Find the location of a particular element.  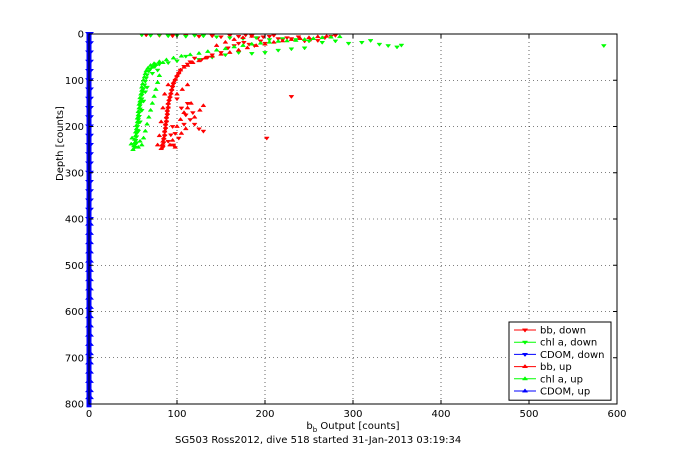

x-tick-label: 600 is located at coordinates (616, 414).